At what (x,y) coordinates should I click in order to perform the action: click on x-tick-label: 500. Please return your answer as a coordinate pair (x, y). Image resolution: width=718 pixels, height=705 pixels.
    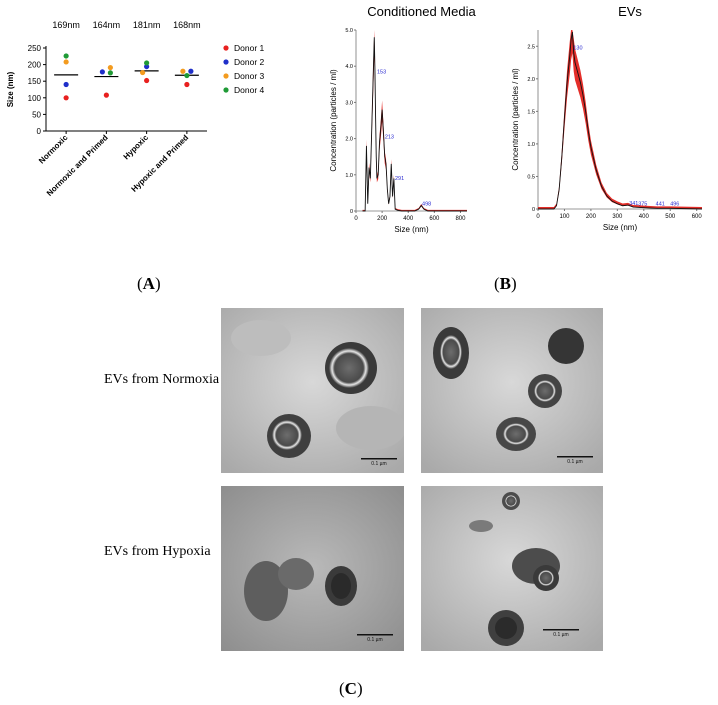
    Looking at the image, I should click on (670, 217).